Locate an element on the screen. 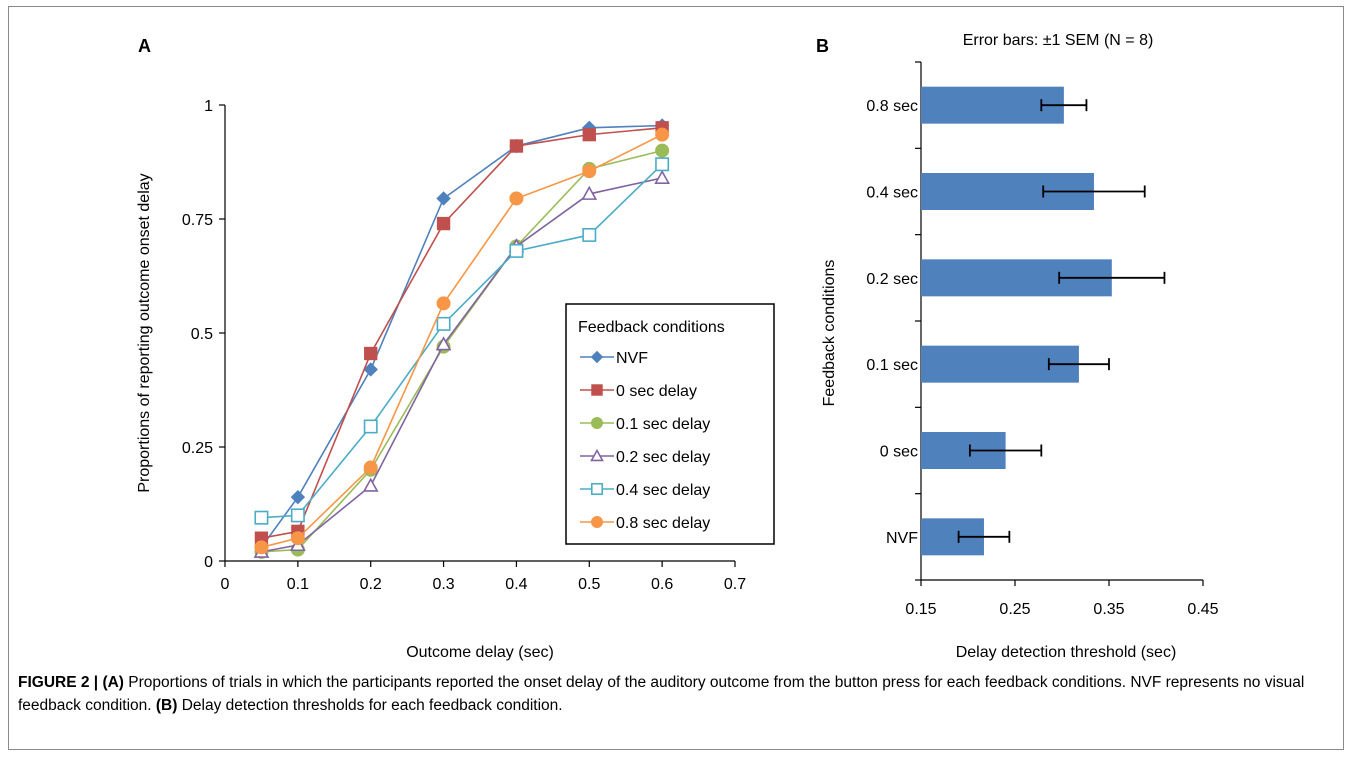 This screenshot has height=758, width=1354. panel-a-x-ticks: 0 0.1 0.2 0.3 0.4 0.5 0.6 0.7 is located at coordinates (483, 577).